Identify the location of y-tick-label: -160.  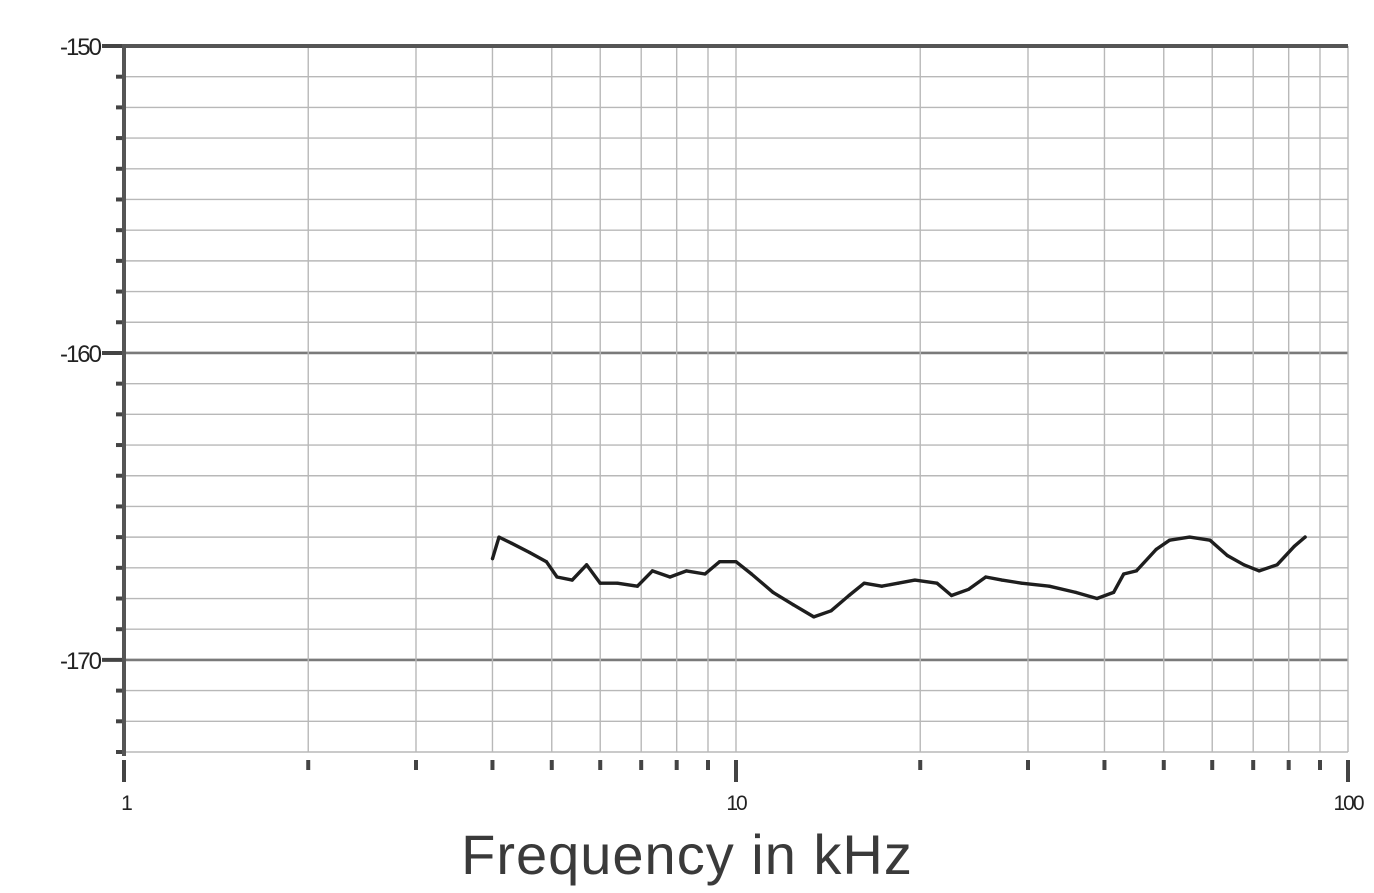
(81, 354).